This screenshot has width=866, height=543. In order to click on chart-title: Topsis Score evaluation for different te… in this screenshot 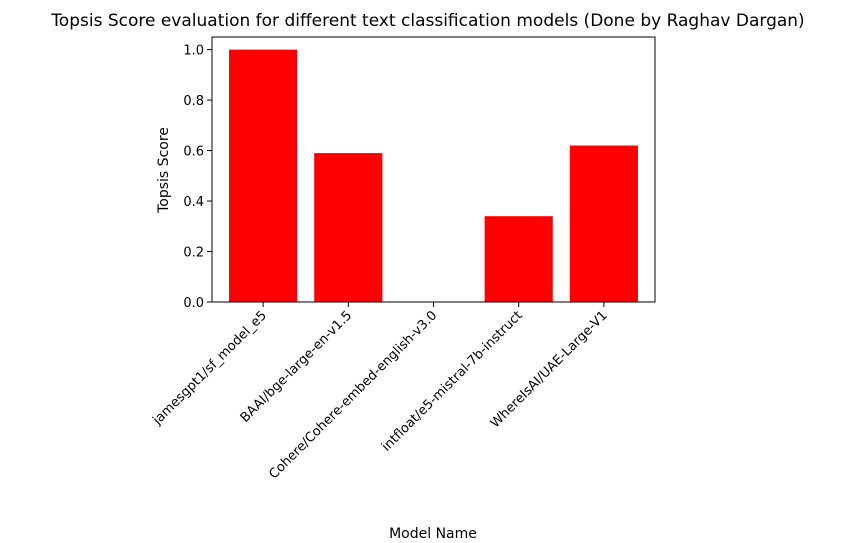, I will do `click(427, 21)`.